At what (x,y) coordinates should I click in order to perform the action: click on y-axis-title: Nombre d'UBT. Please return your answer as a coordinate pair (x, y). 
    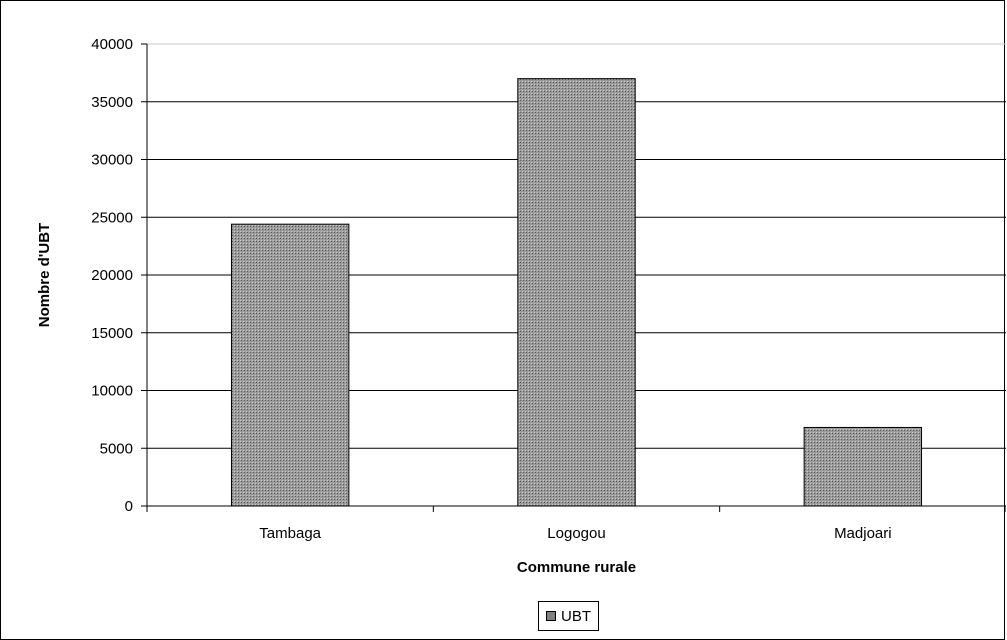
    Looking at the image, I should click on (44, 275).